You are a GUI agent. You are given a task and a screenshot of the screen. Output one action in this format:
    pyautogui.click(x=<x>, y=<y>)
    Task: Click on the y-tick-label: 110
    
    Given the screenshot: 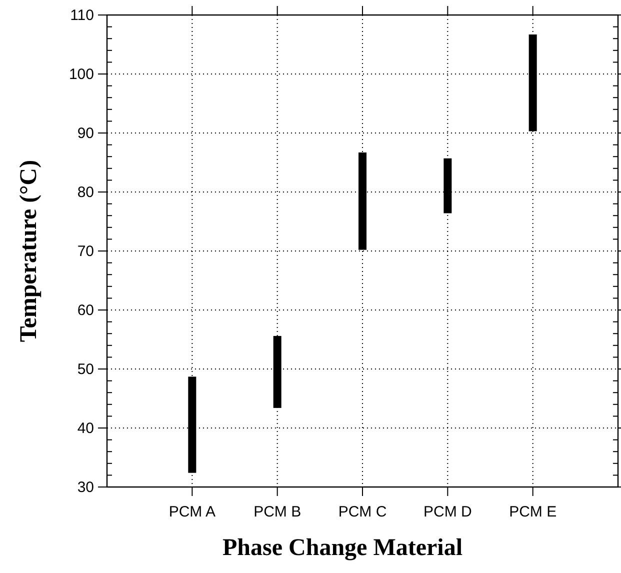 What is the action you would take?
    pyautogui.click(x=82, y=15)
    